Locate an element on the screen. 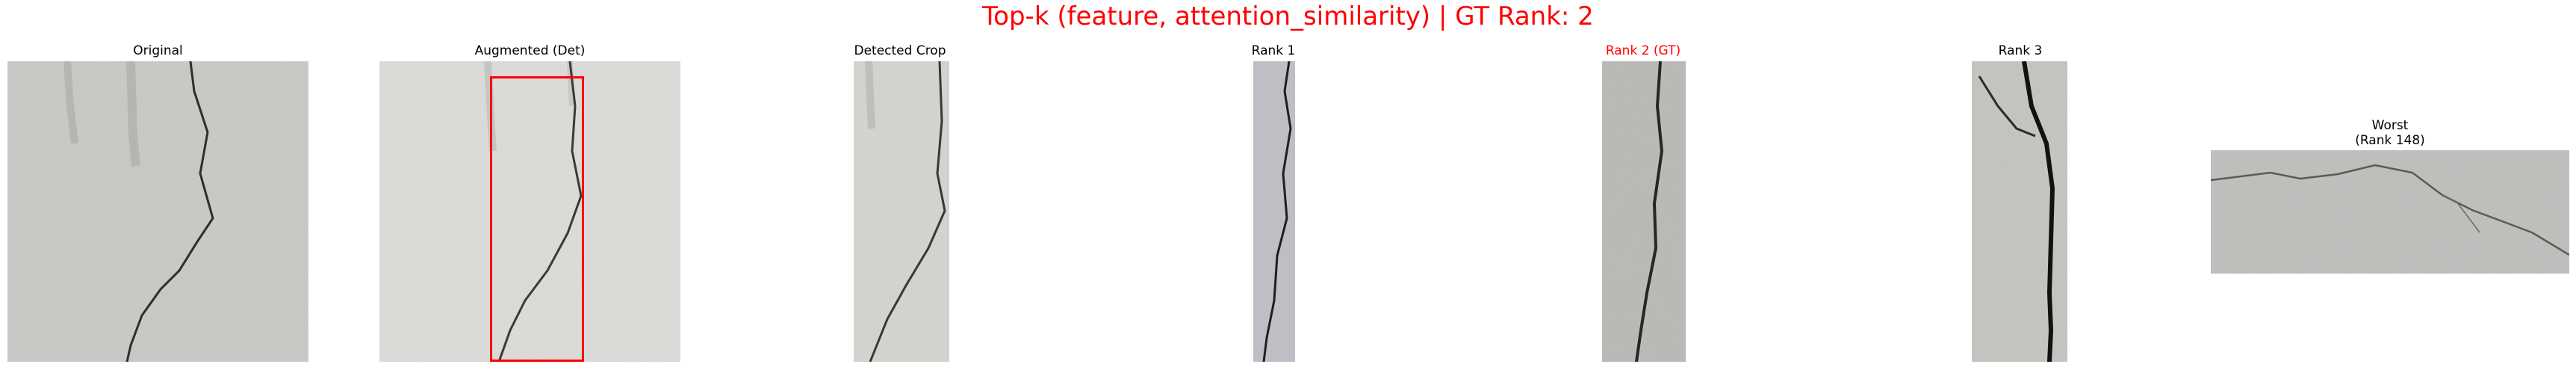 This screenshot has width=2576, height=370. panel-title-original: Original is located at coordinates (158, 51).